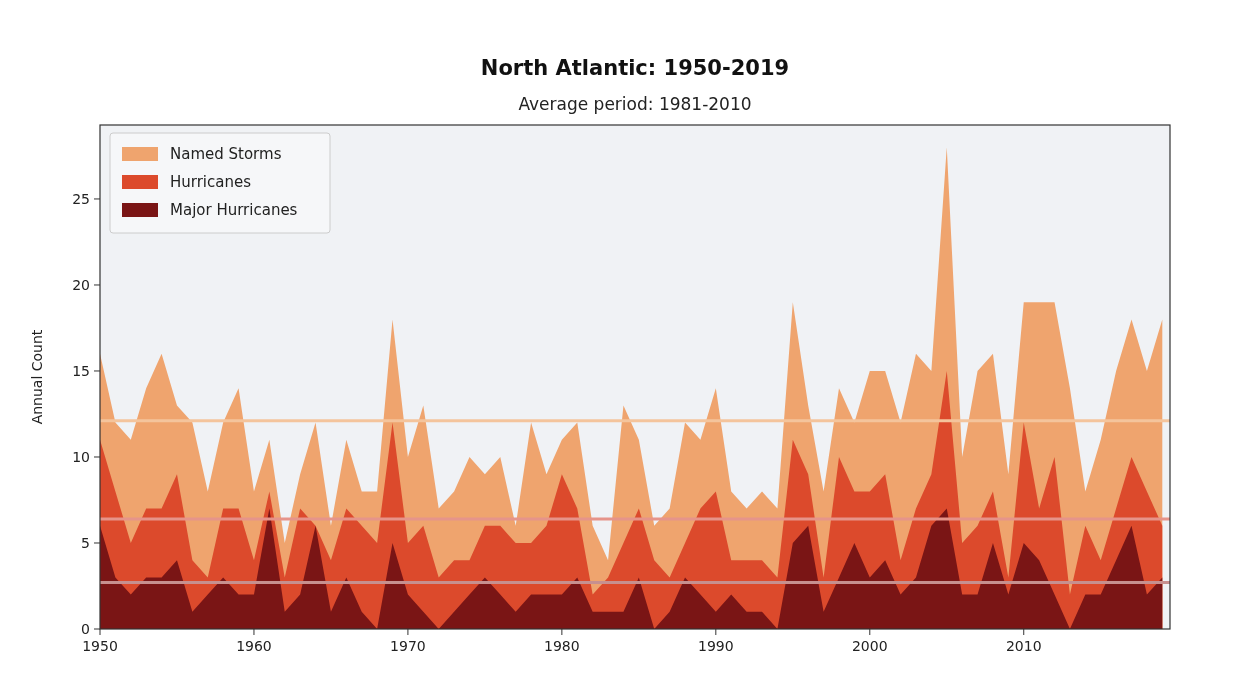 Image resolution: width=1236 pixels, height=694 pixels. Describe the element at coordinates (408, 646) in the screenshot. I see `x-tick-label: 1970` at that location.